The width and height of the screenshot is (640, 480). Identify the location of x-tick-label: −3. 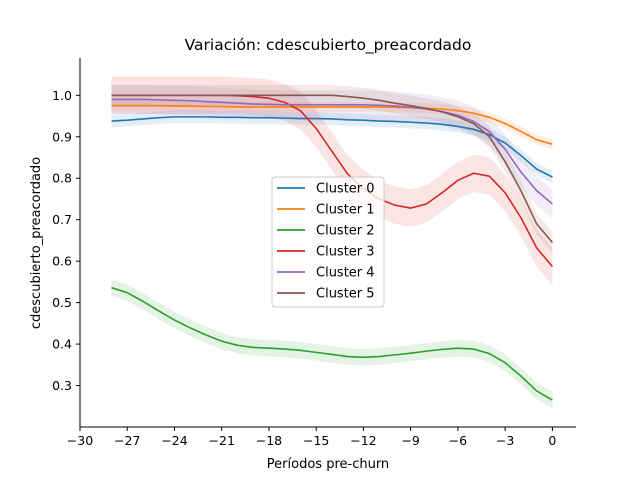
(505, 440).